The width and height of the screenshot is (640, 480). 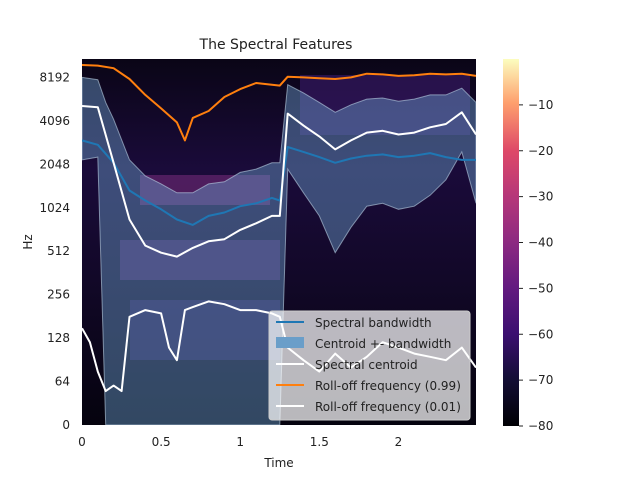 I want to click on y-tick-label: 128, so click(x=58, y=338).